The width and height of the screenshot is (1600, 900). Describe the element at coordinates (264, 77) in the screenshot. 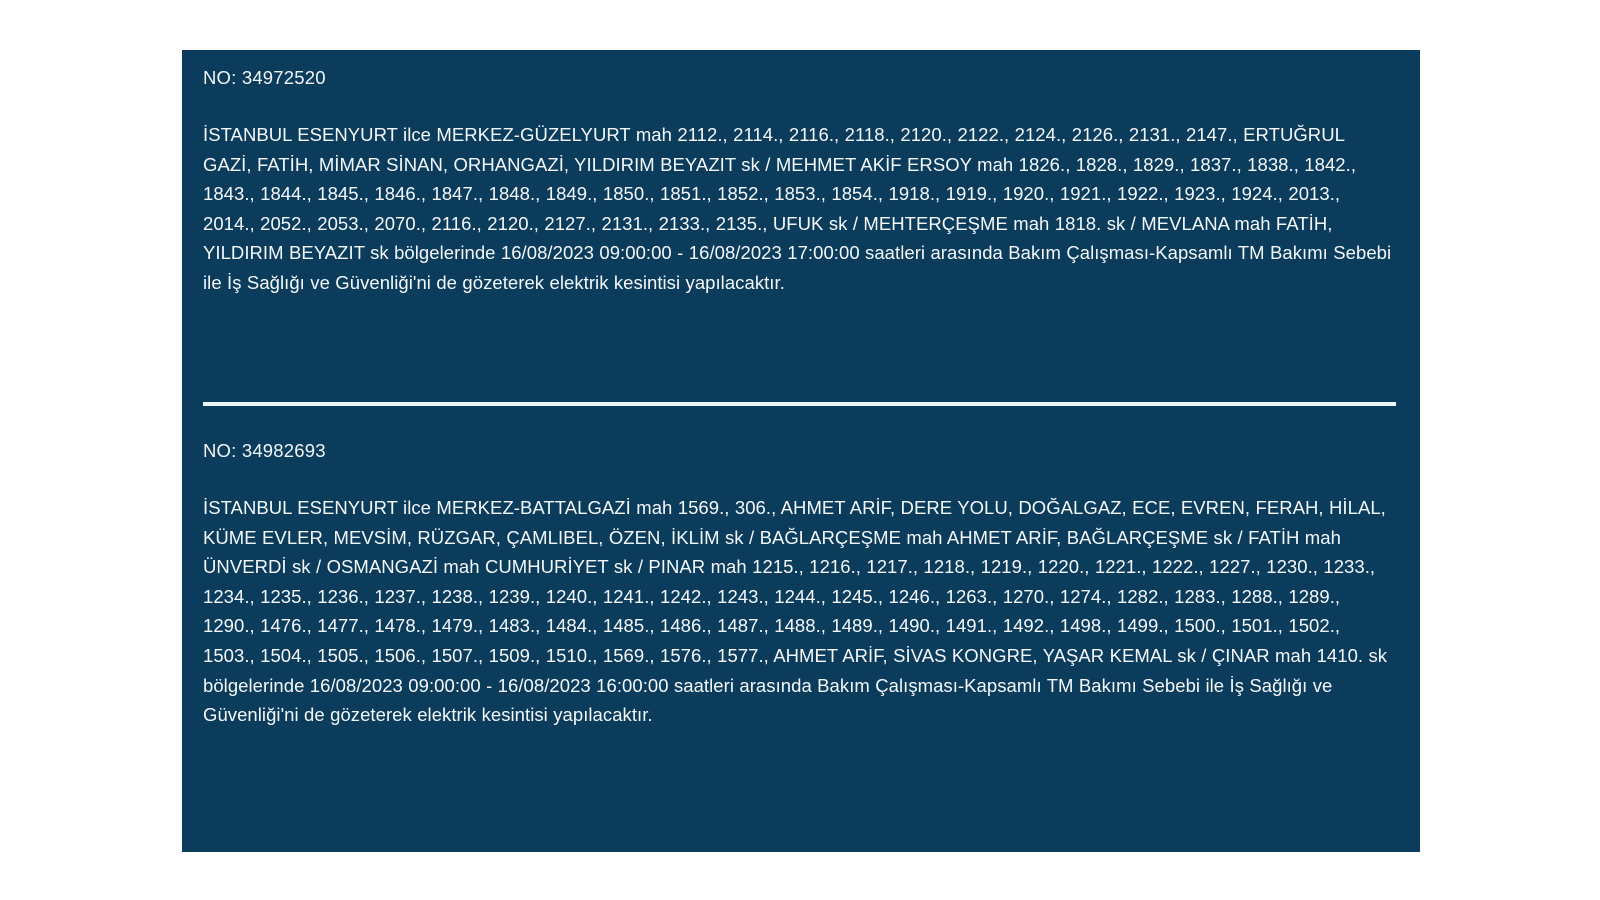

I see `notice-number-1: NO: 34972520` at that location.